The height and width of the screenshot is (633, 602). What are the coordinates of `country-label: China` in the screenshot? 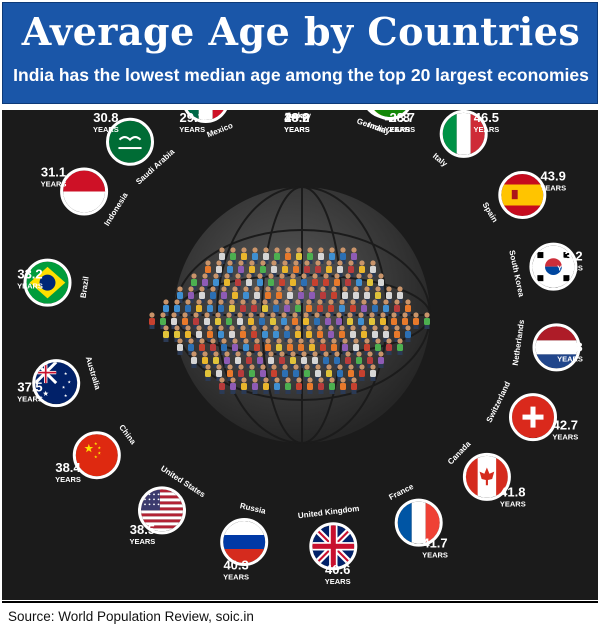 It's located at (127, 435).